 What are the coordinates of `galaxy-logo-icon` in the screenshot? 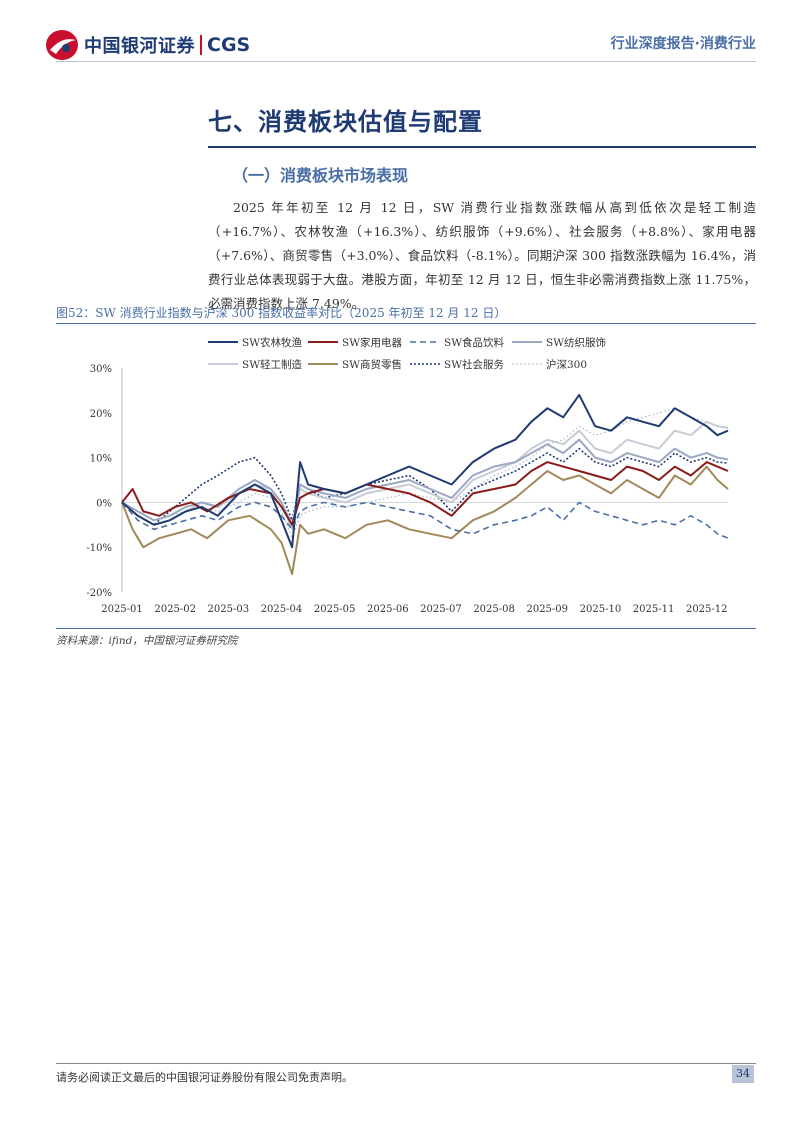 It's located at (62, 45).